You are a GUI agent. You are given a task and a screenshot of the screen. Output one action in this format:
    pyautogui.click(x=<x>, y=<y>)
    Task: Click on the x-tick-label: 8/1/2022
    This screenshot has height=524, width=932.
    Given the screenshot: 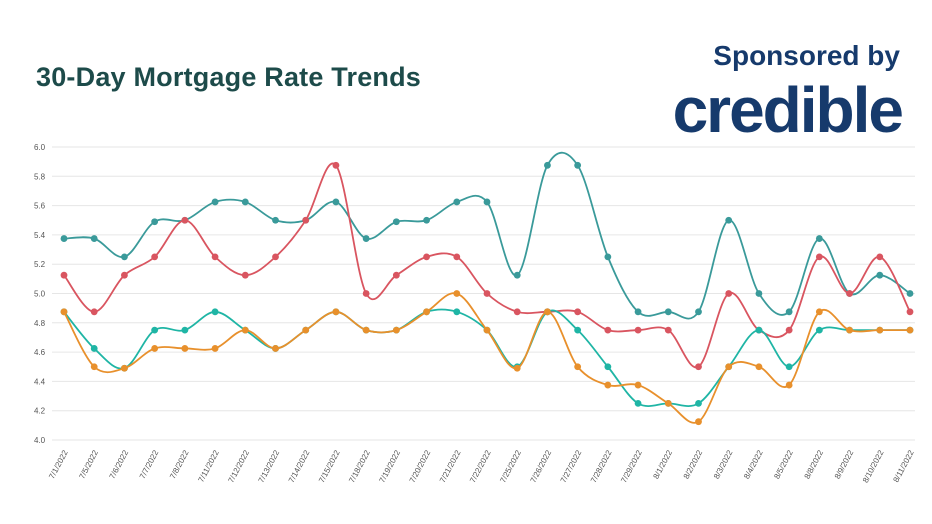 What is the action you would take?
    pyautogui.click(x=662, y=464)
    